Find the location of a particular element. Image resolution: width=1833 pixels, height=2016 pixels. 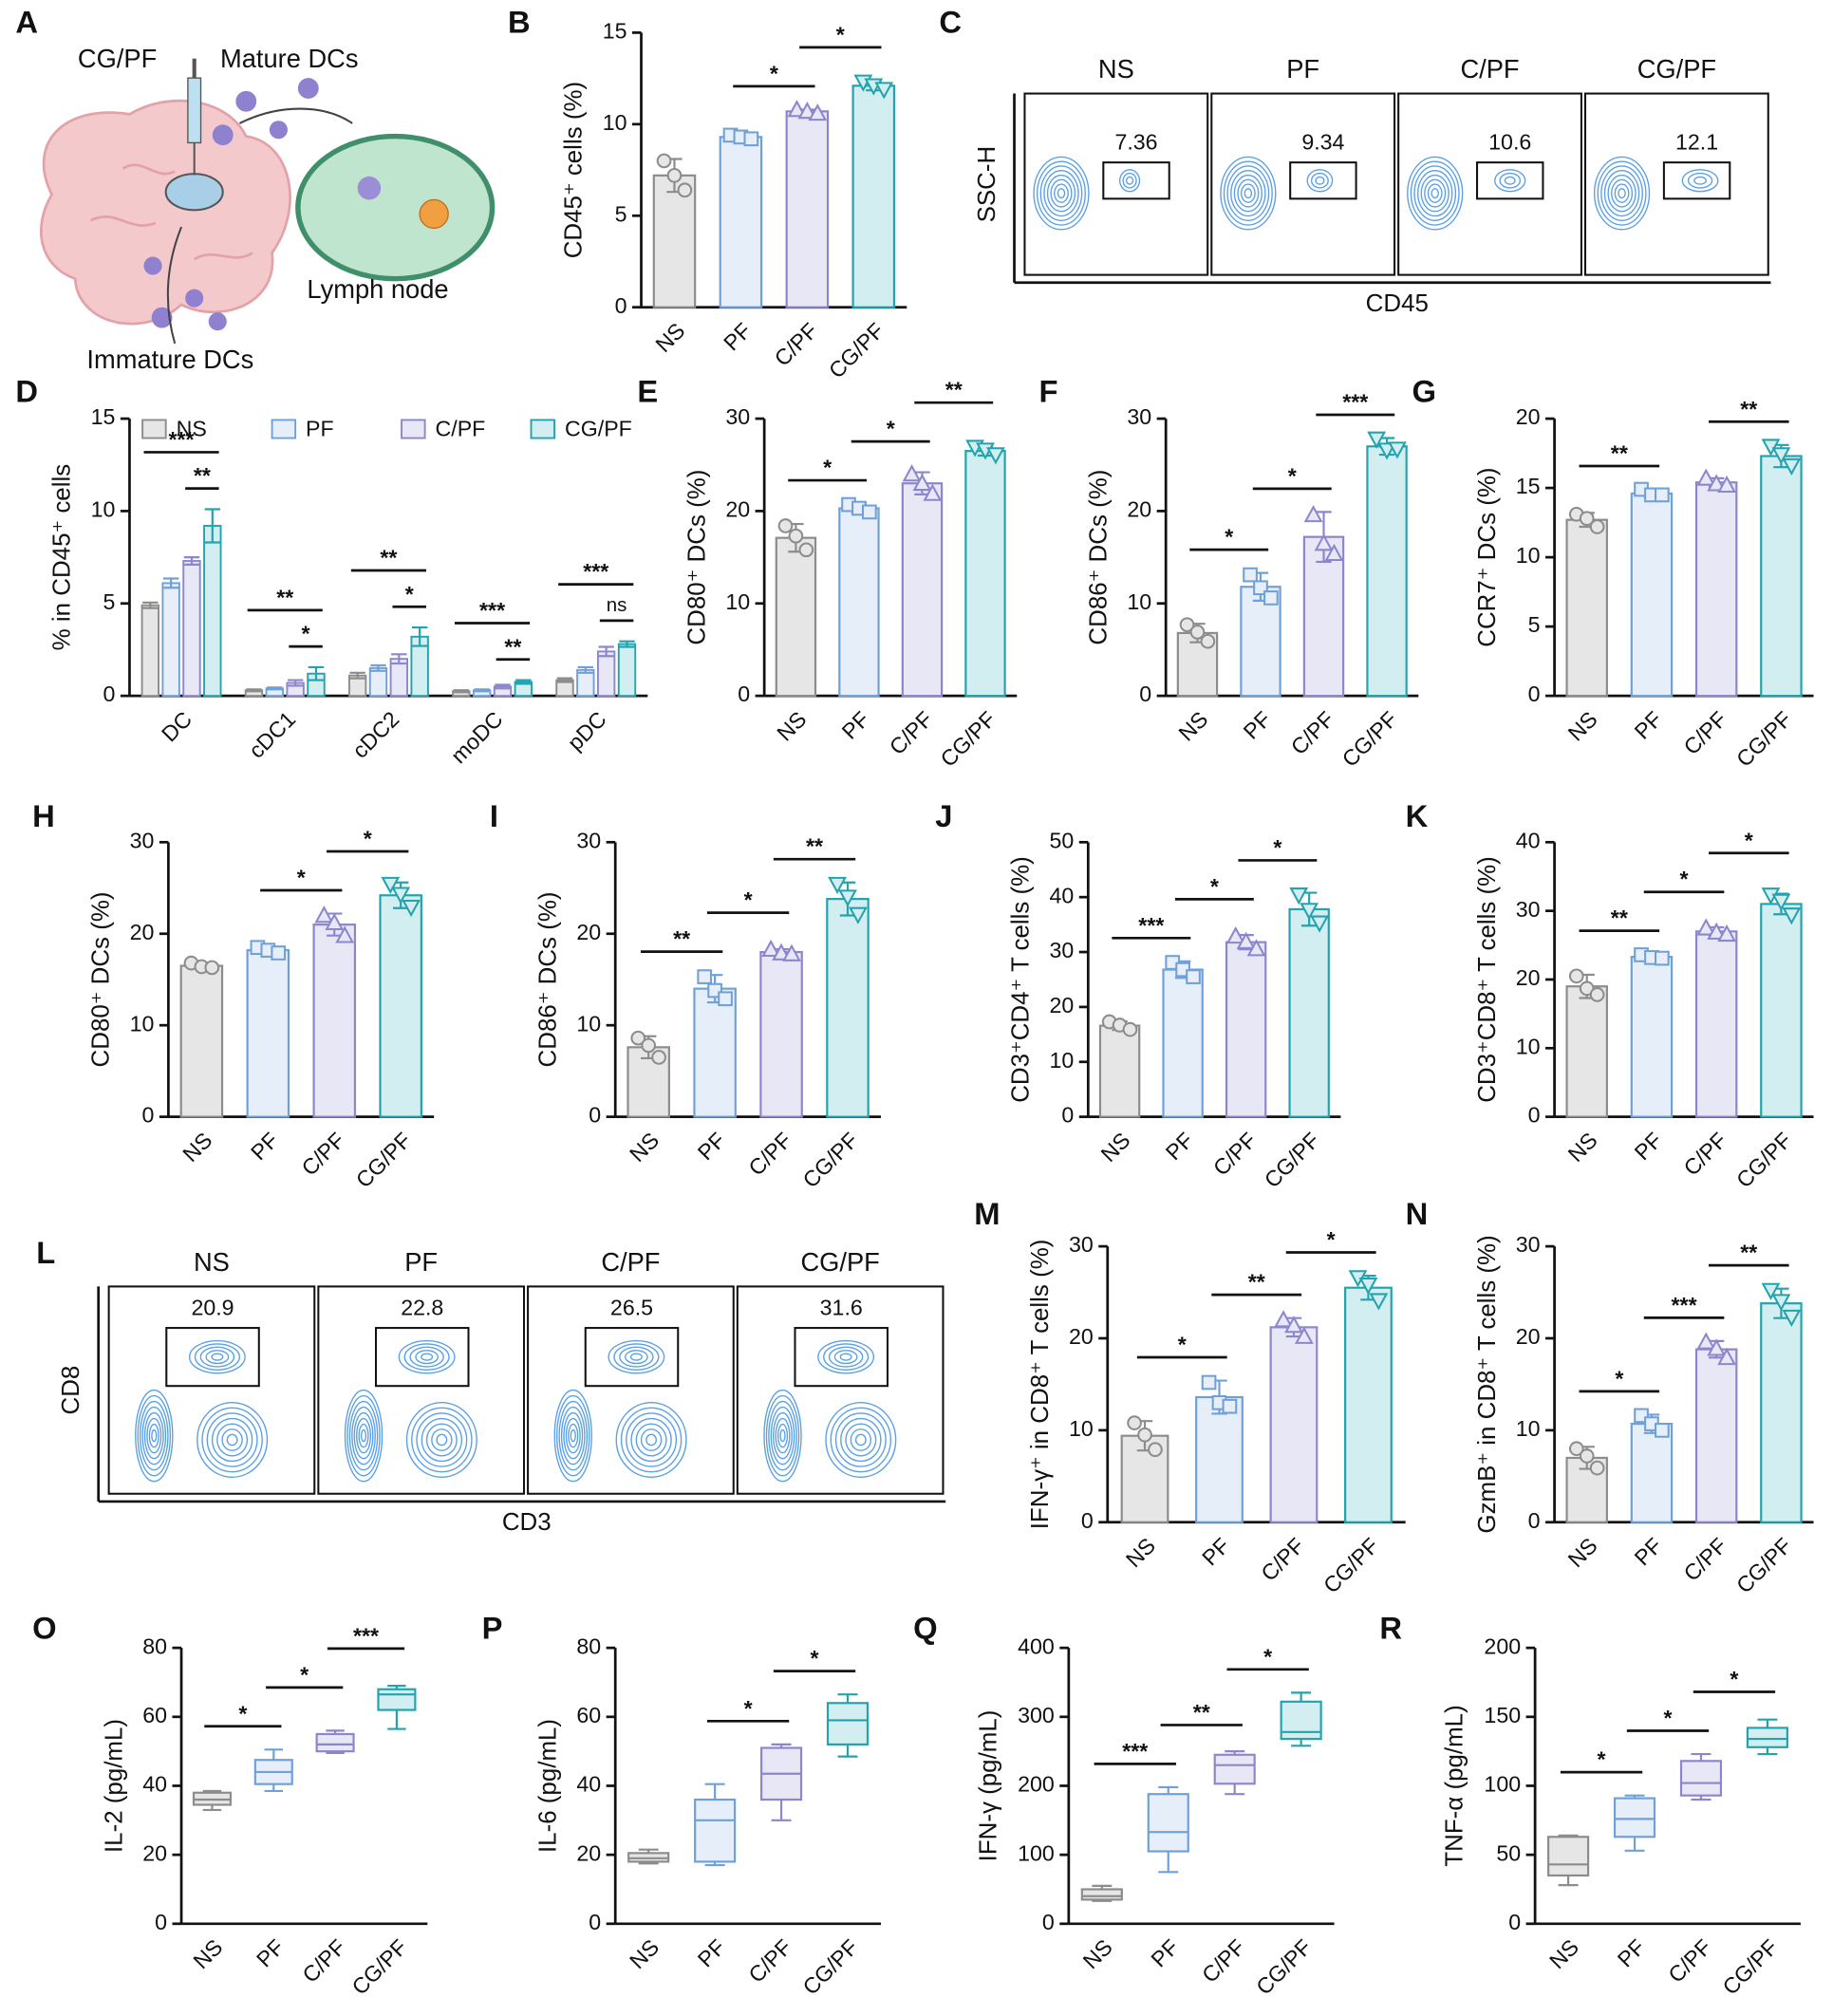

sample-title: C/PF is located at coordinates (630, 1262).